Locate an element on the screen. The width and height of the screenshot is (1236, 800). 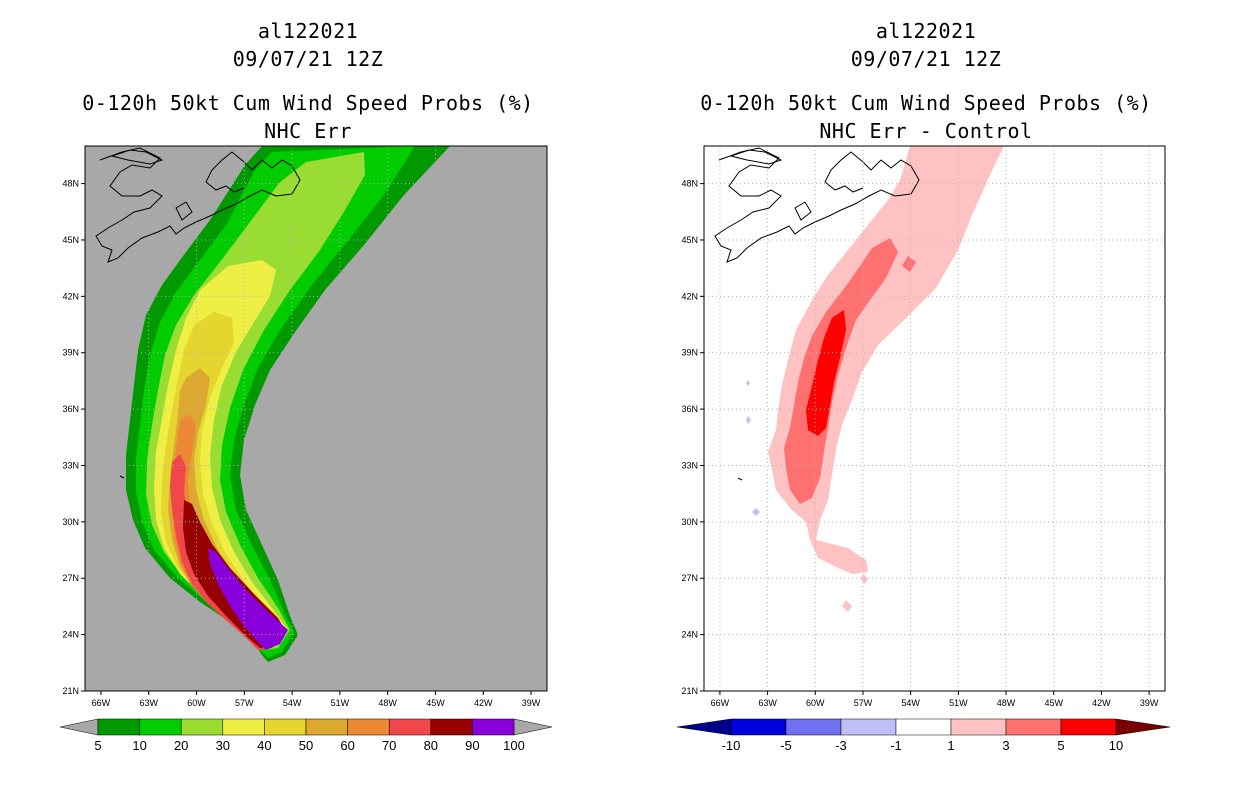
right-chart-subtitle: NHC Err - Control is located at coordinates (926, 131).